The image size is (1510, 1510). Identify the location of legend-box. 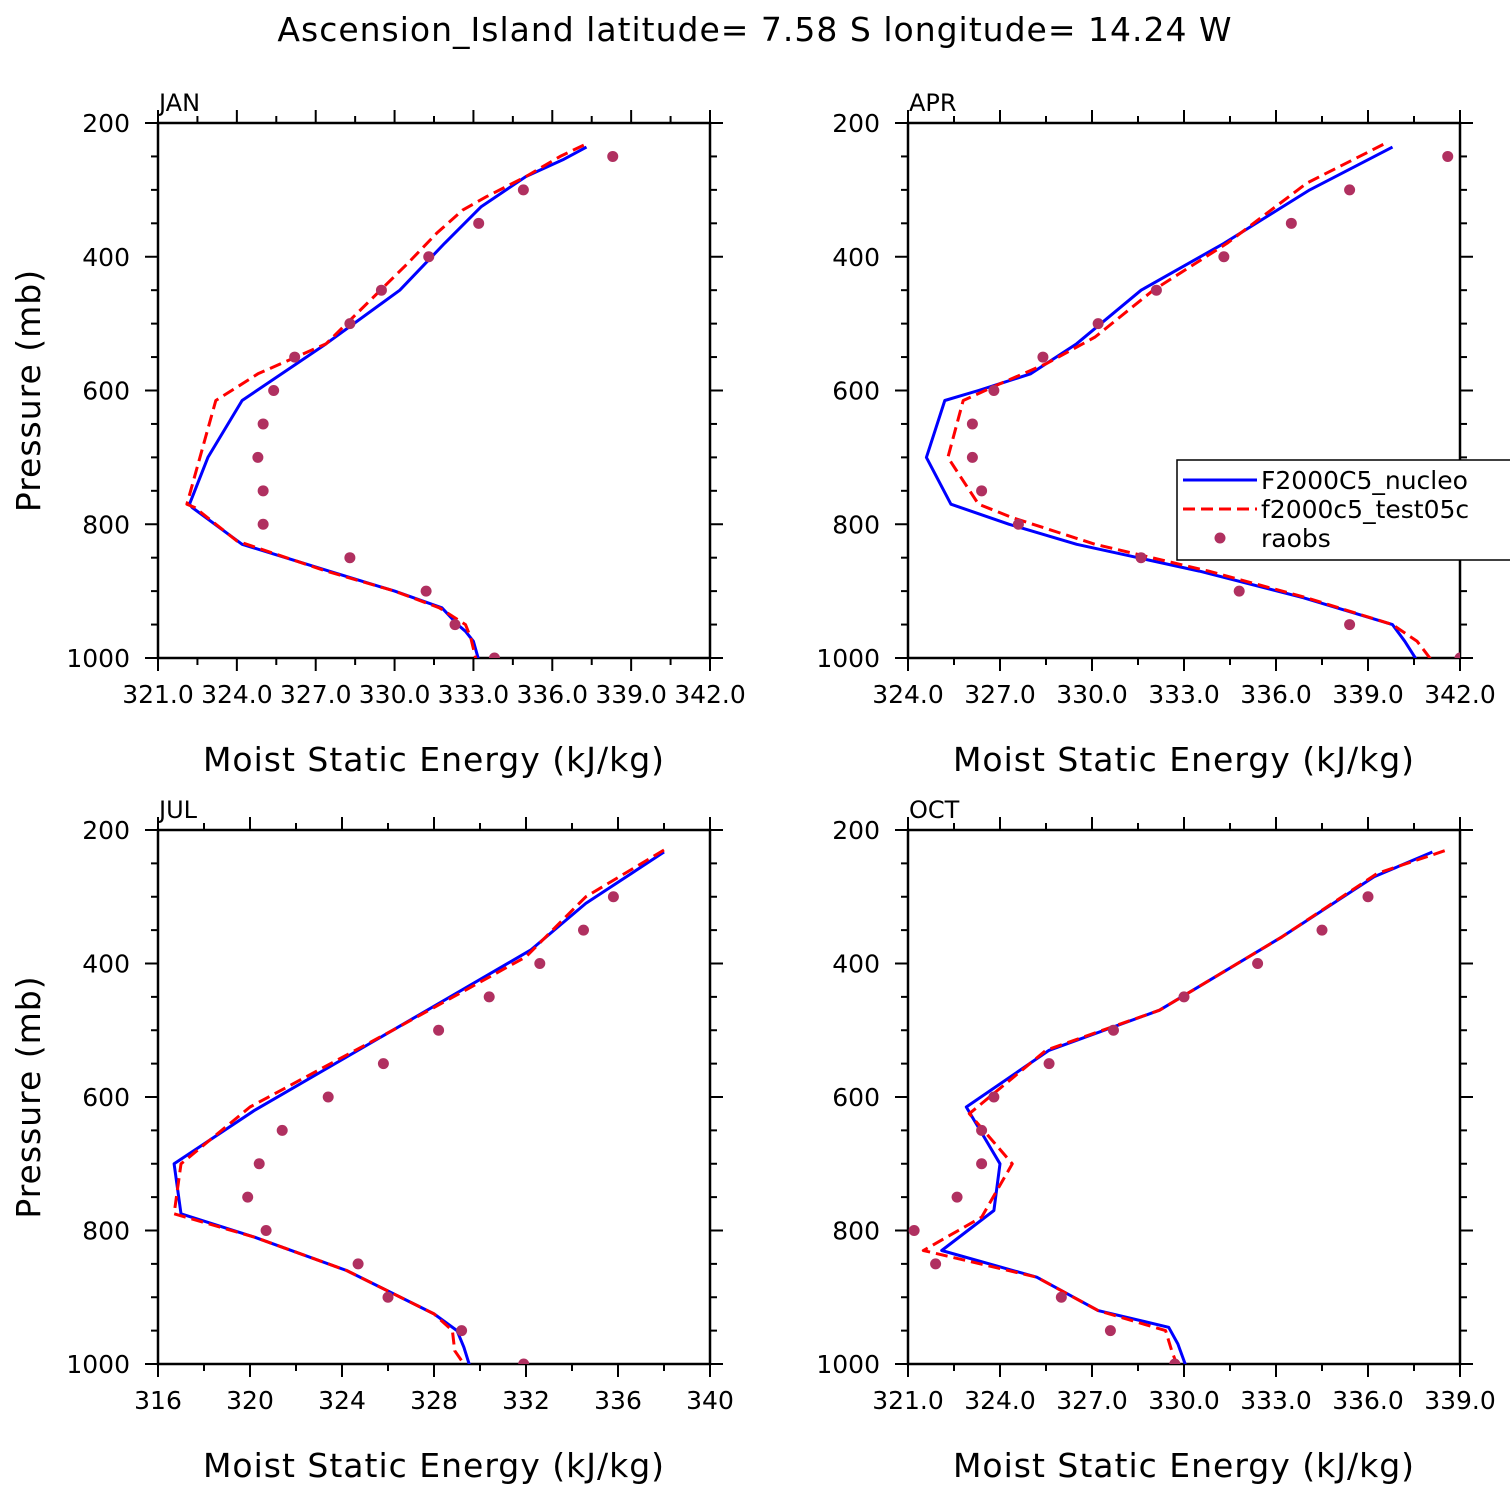
(1343, 510).